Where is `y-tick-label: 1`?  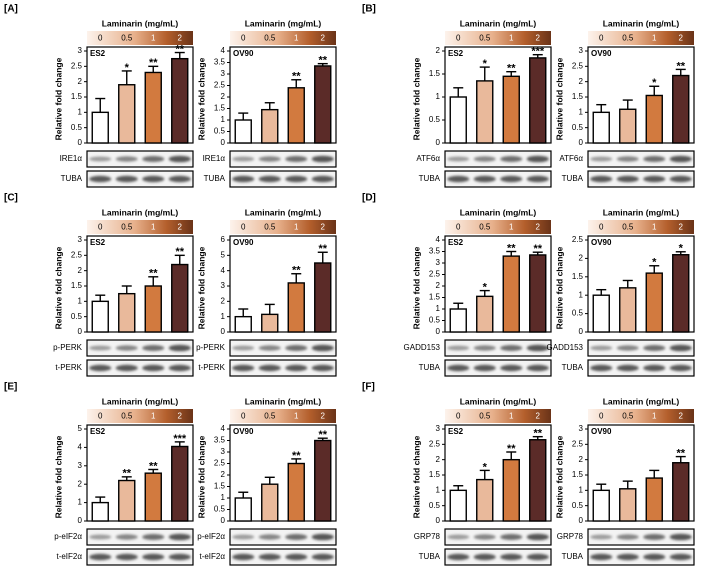
y-tick-label: 1 is located at coordinates (581, 489).